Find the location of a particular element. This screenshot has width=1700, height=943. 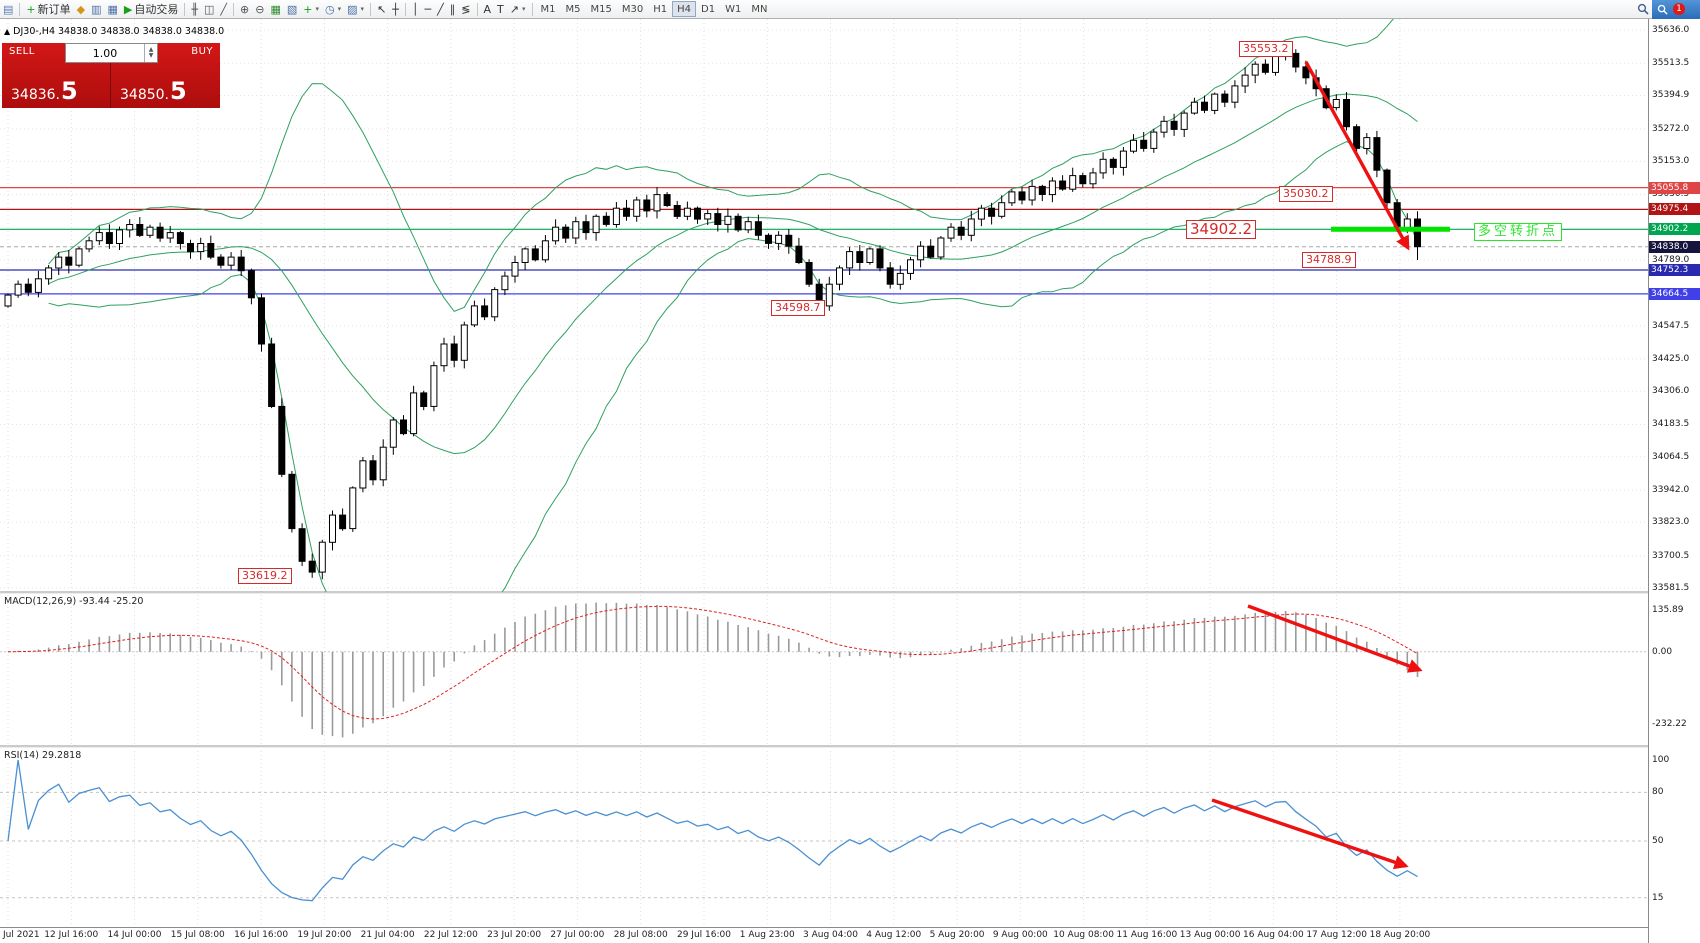

data-window-icon: ▦ is located at coordinates (113, 9).